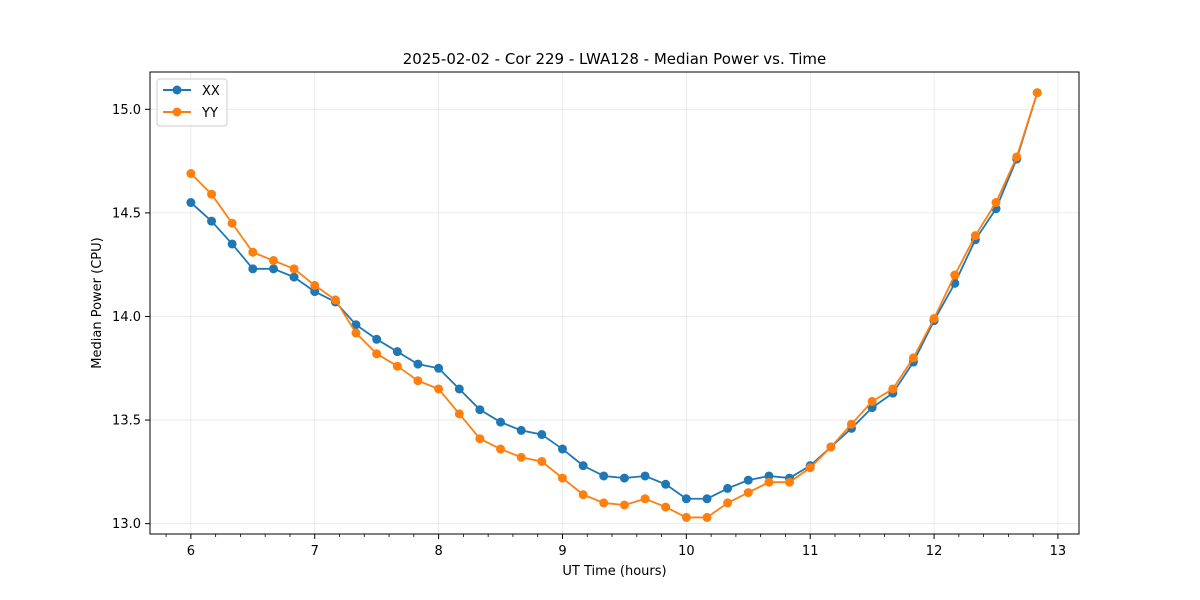  Describe the element at coordinates (192, 102) in the screenshot. I see `legend: XX YY` at that location.